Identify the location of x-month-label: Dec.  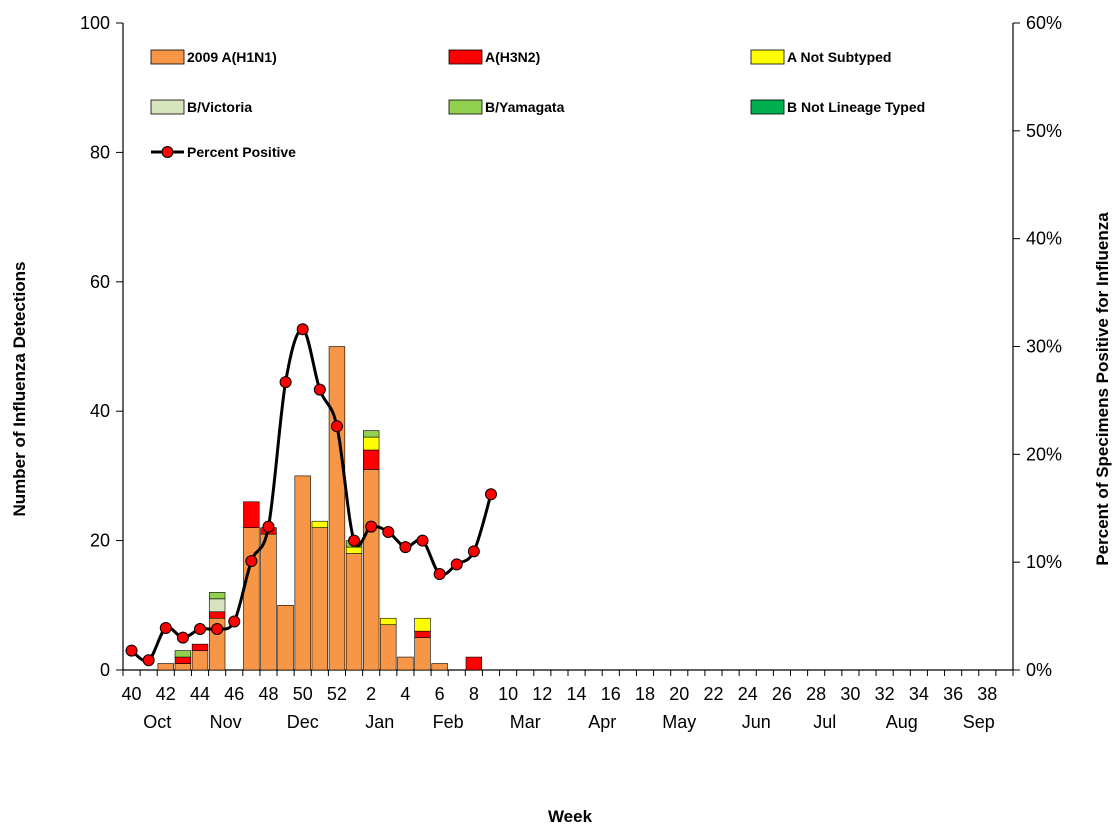
(303, 722).